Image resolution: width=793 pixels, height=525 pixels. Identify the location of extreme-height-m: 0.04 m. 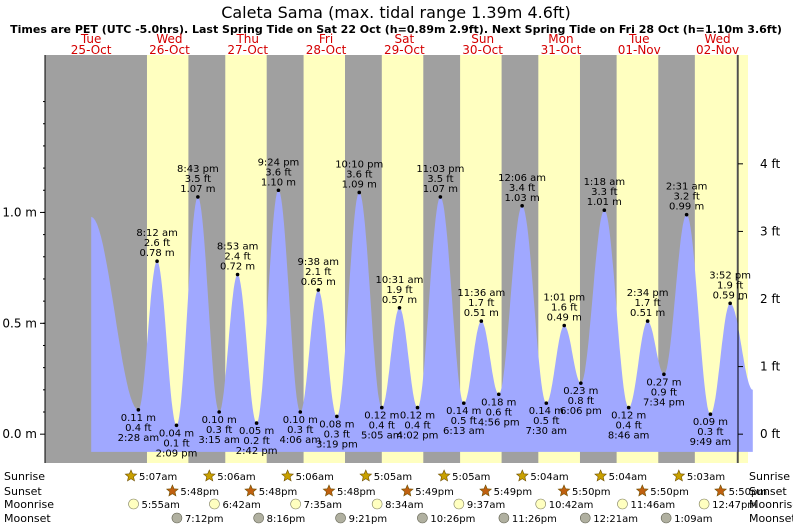
(176, 433).